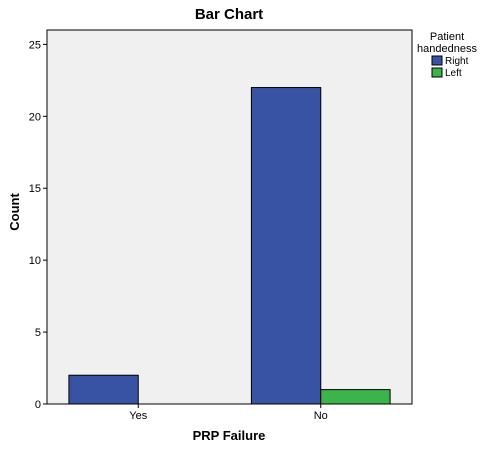  What do you see at coordinates (437, 72) in the screenshot?
I see `legend-swatch-left` at bounding box center [437, 72].